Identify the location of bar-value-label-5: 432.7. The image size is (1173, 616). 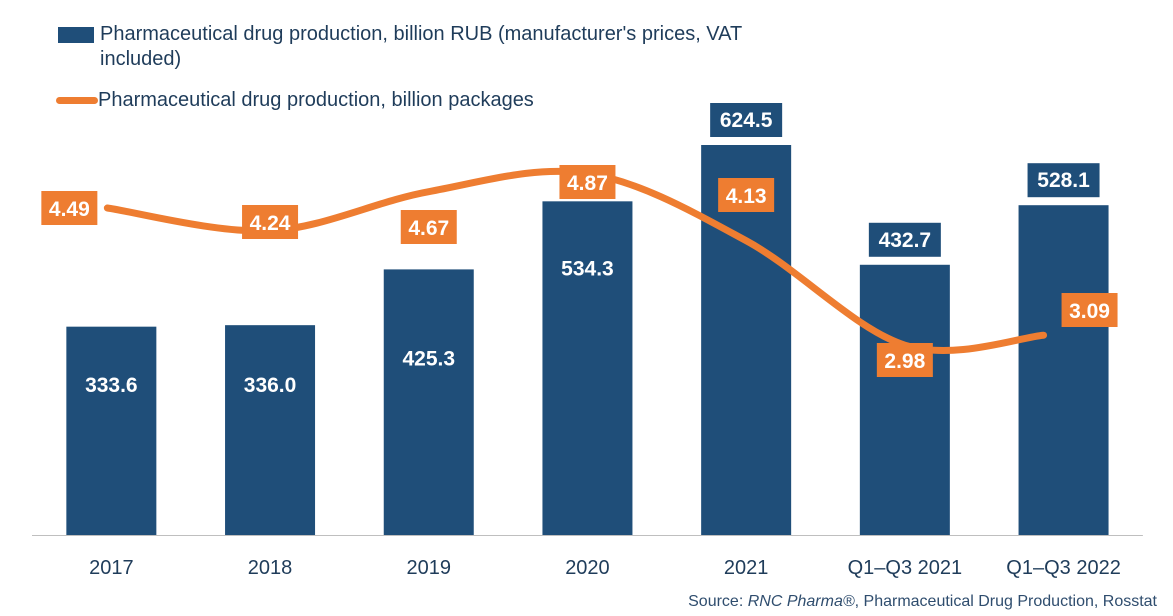
(905, 240).